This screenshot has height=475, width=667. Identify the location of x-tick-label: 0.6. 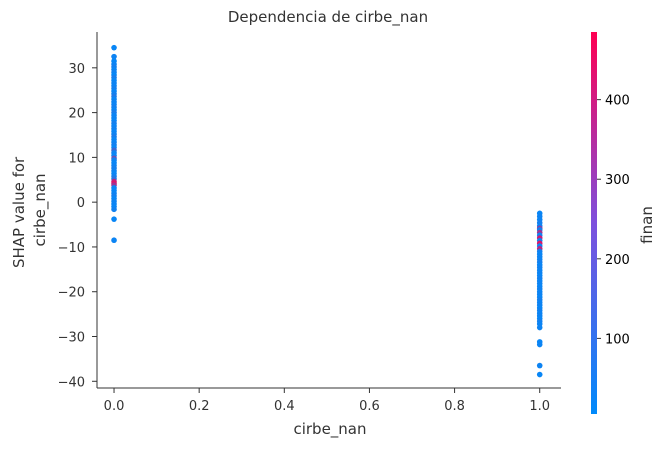
(369, 406).